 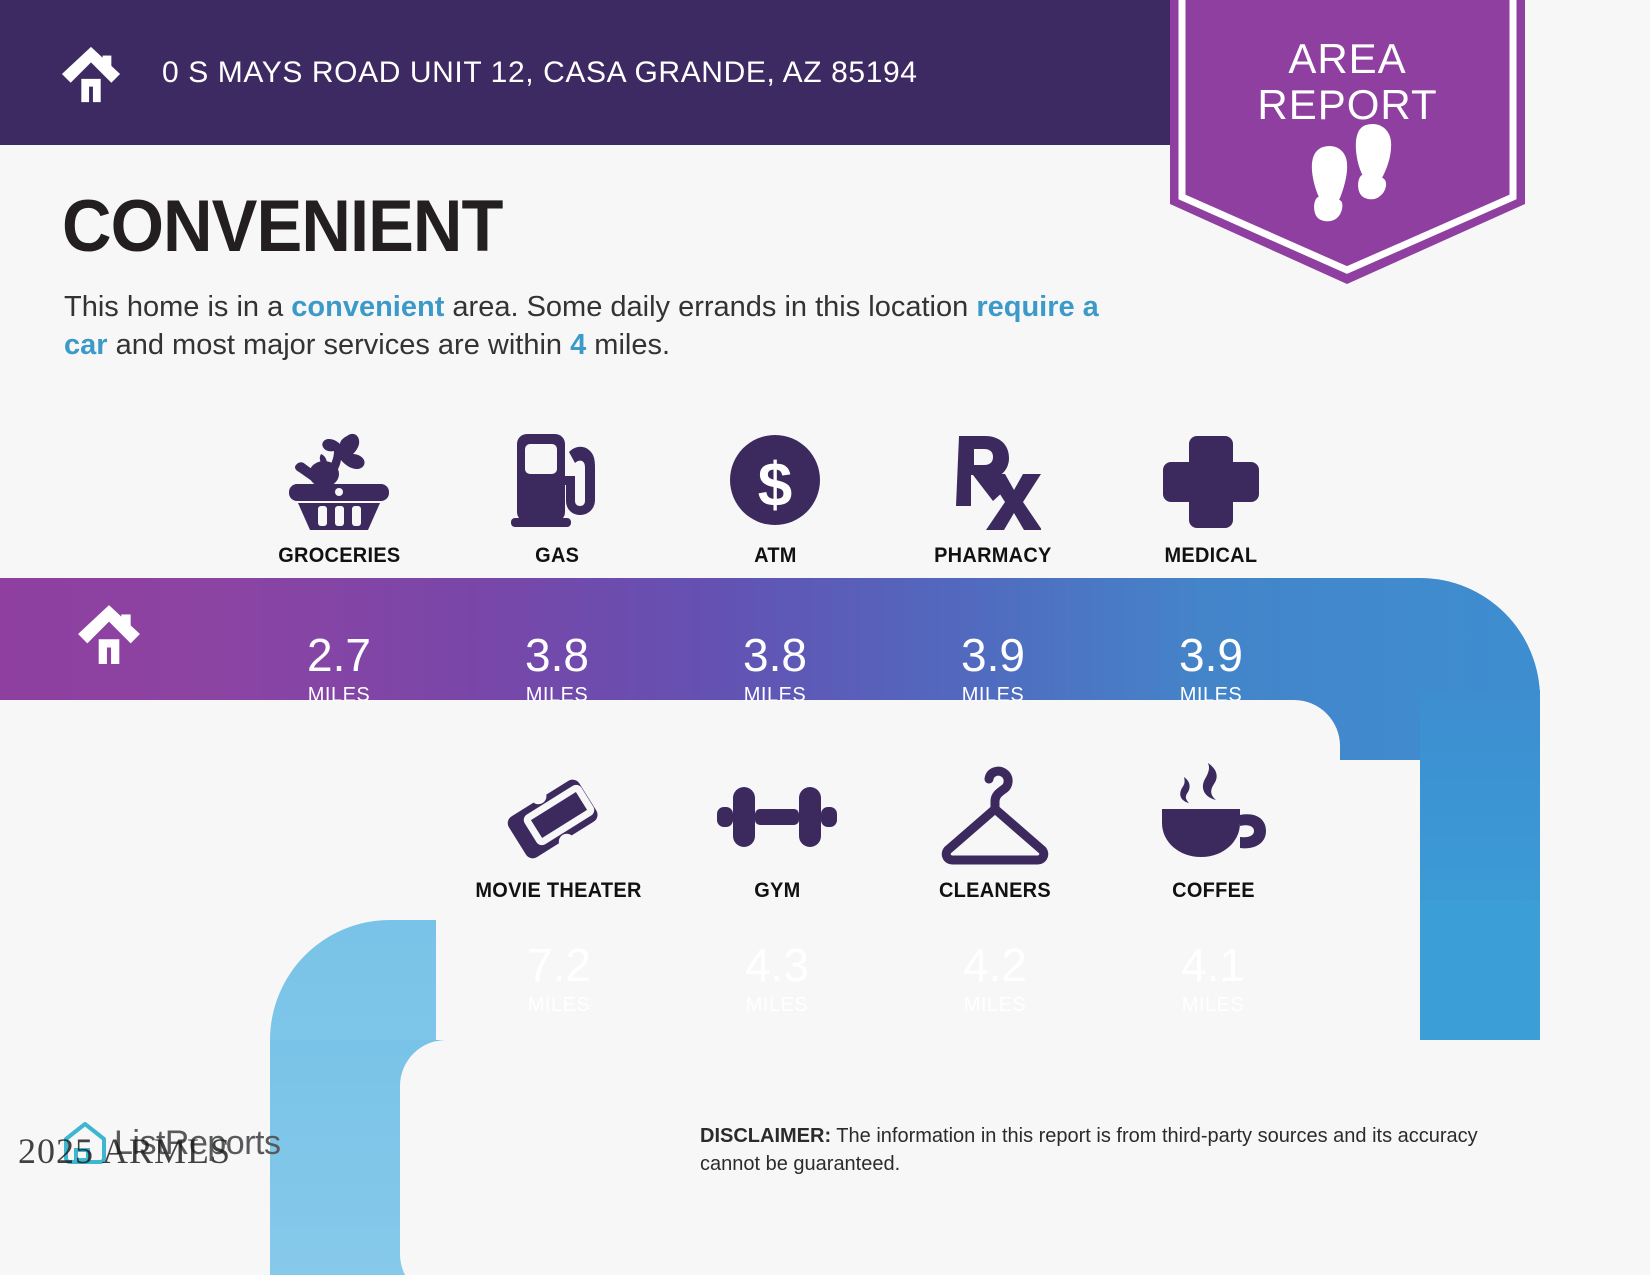 I want to click on amenity-label: MEDICAL, so click(x=1211, y=555).